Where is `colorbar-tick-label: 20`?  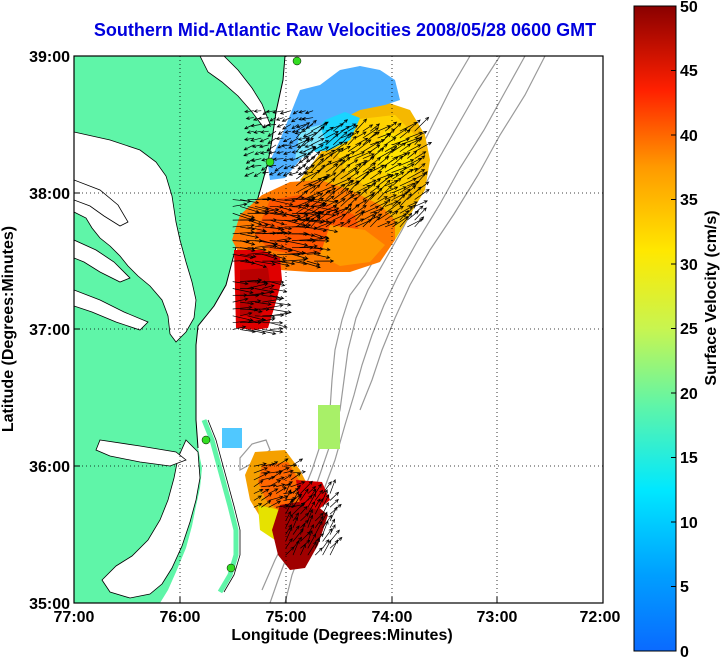
colorbar-tick-label: 20 is located at coordinates (689, 394).